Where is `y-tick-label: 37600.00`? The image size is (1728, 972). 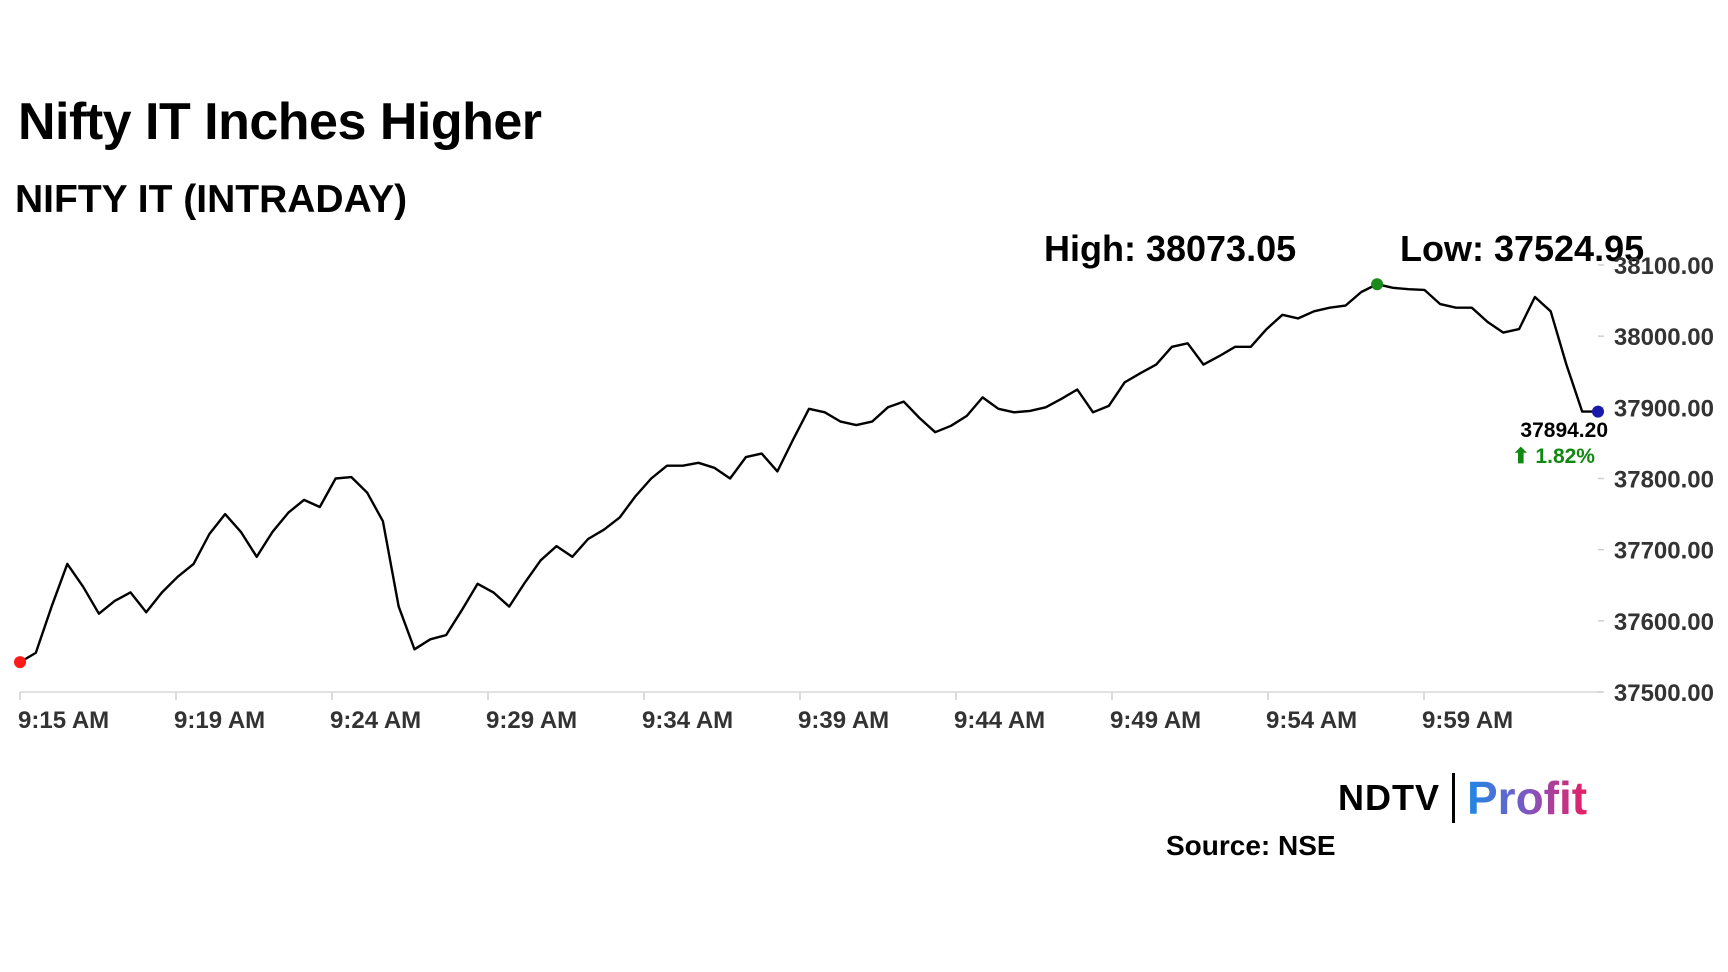
y-tick-label: 37600.00 is located at coordinates (1664, 622).